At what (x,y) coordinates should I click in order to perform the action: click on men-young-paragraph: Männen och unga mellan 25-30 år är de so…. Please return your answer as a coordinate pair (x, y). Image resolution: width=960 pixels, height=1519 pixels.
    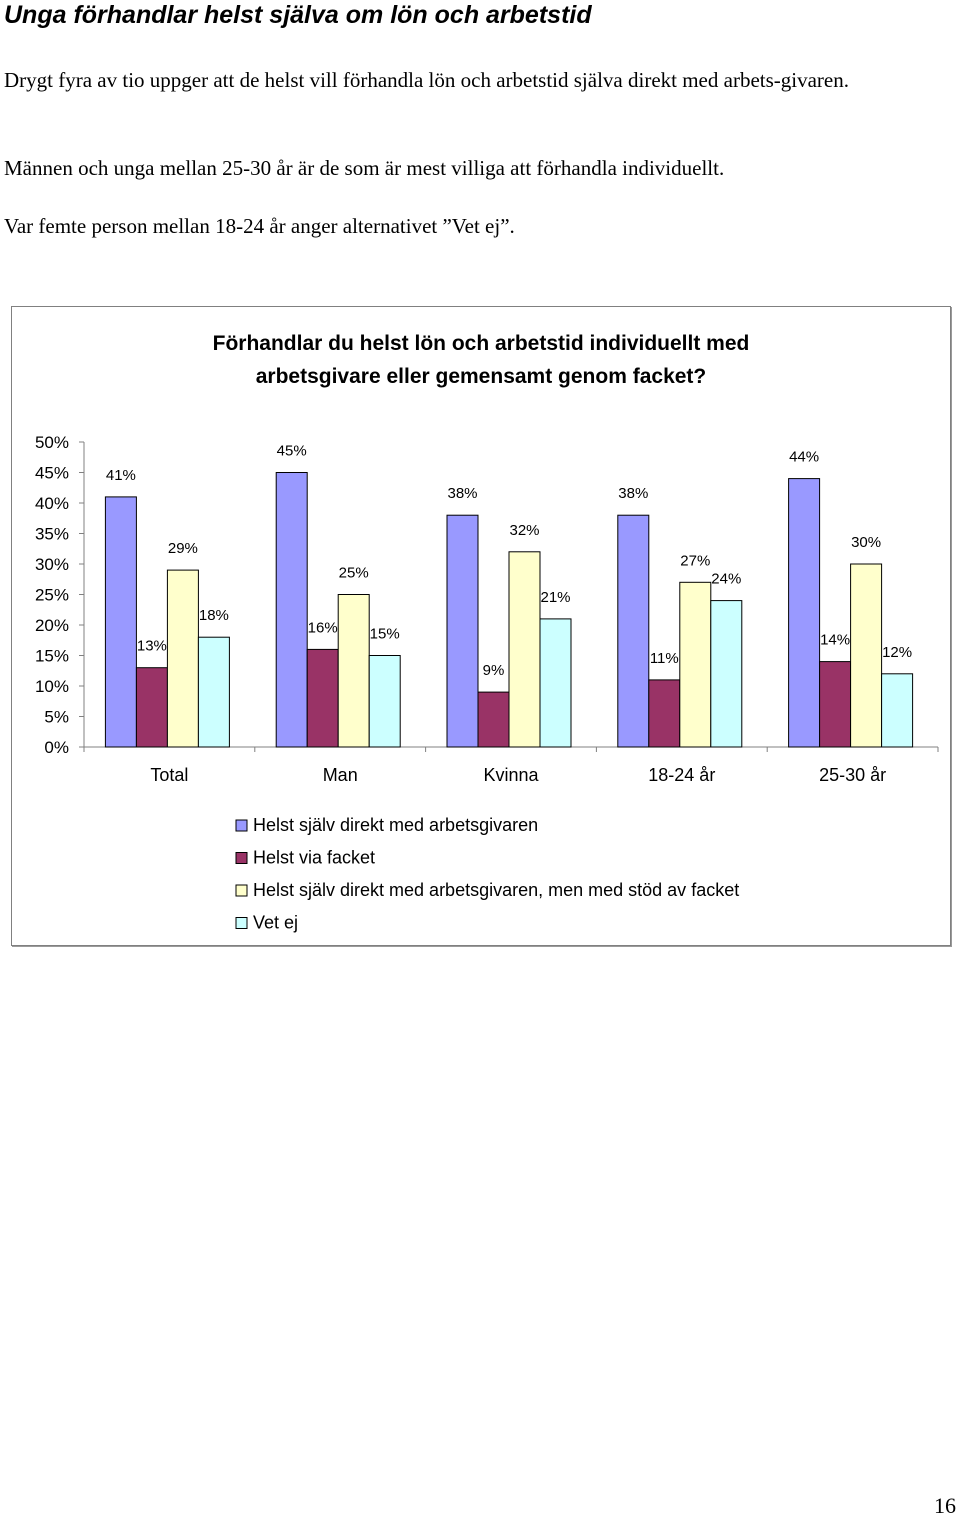
    Looking at the image, I should click on (364, 168).